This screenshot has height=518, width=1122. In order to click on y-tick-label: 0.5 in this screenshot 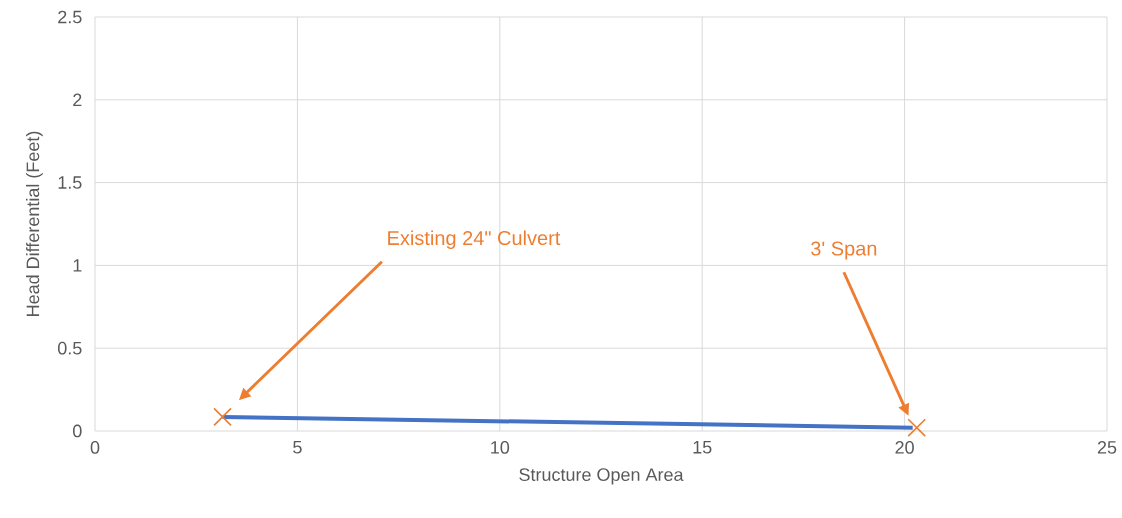, I will do `click(69, 348)`.